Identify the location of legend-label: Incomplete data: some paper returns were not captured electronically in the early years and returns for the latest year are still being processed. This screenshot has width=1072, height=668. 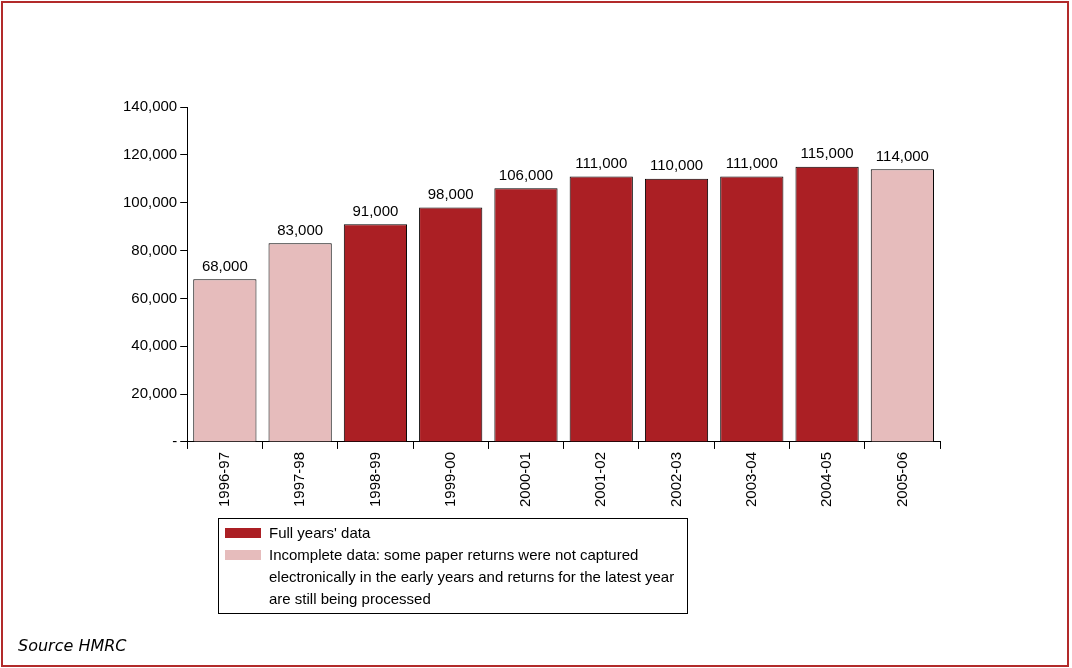
(472, 577).